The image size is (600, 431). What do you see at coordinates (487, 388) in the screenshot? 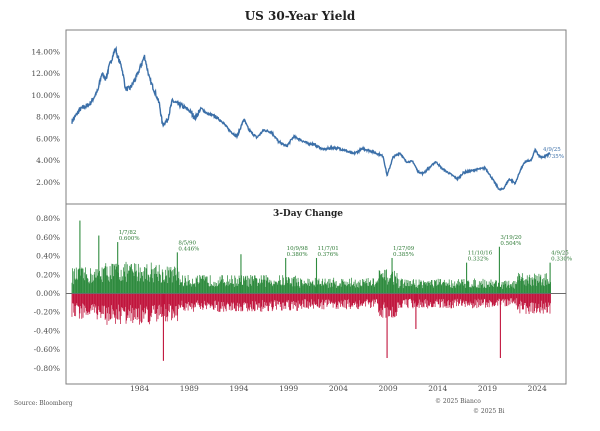
I see `x-axis-tick: 2019` at bounding box center [487, 388].